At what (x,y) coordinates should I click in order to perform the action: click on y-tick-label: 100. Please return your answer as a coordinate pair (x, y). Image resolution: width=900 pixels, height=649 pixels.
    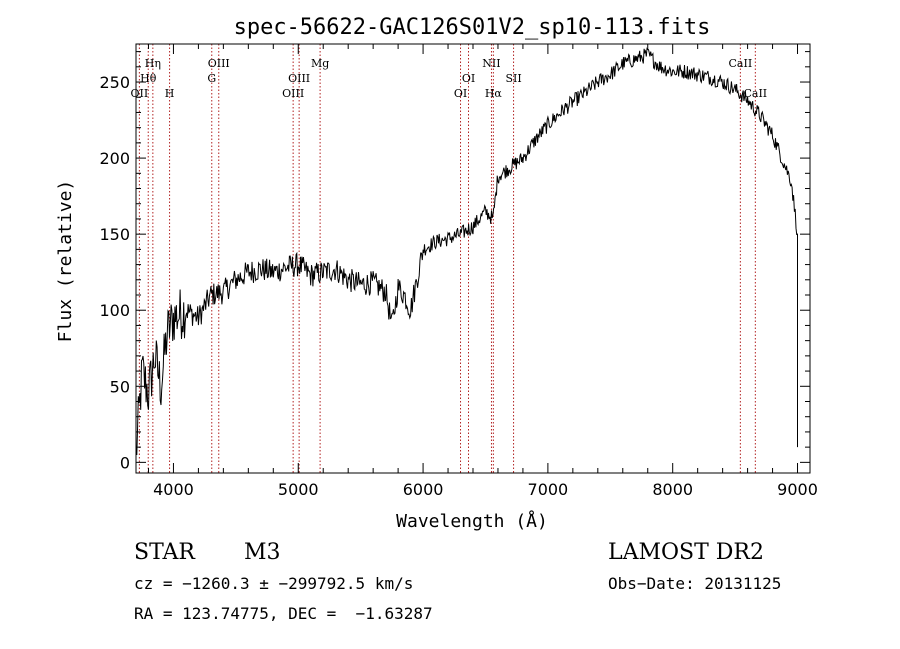
    Looking at the image, I should click on (114, 310).